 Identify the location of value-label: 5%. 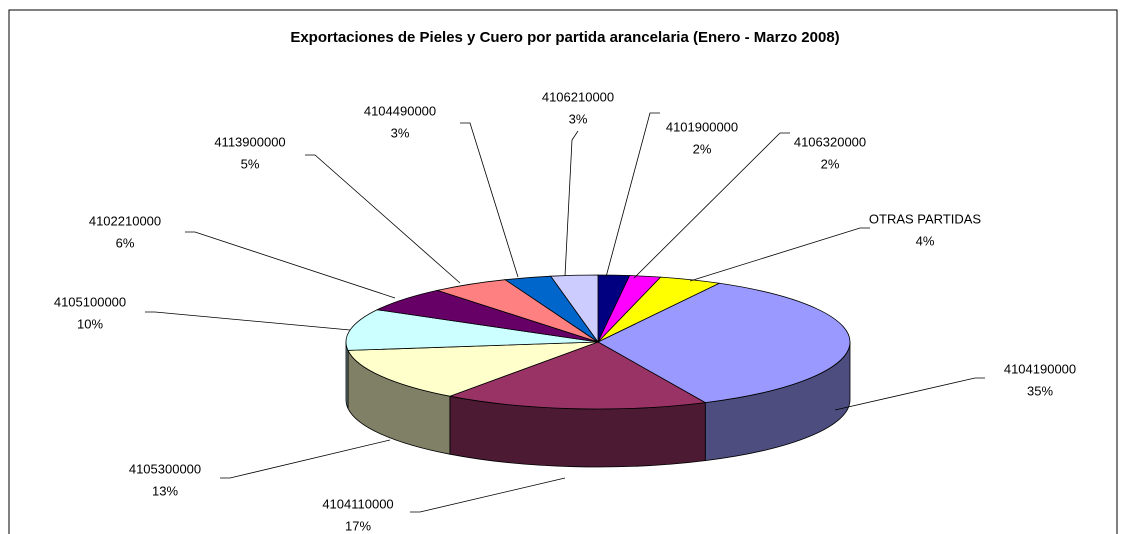
(250, 163).